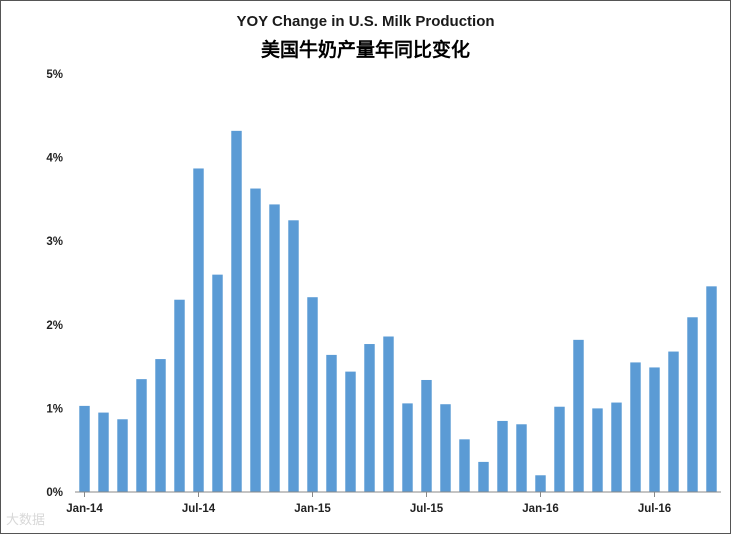  I want to click on y-axis-ticks: 0% 1% 2% 3% 4% 5%, so click(54, 284).